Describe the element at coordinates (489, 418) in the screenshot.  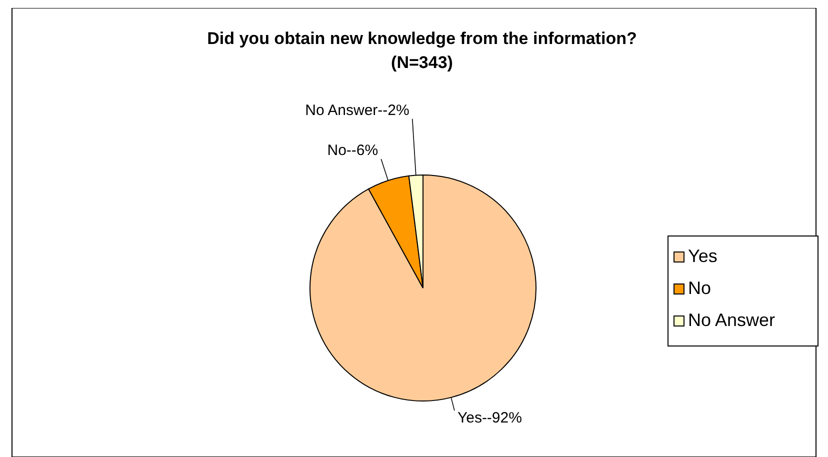
I see `data-label: Yes--92%` at that location.